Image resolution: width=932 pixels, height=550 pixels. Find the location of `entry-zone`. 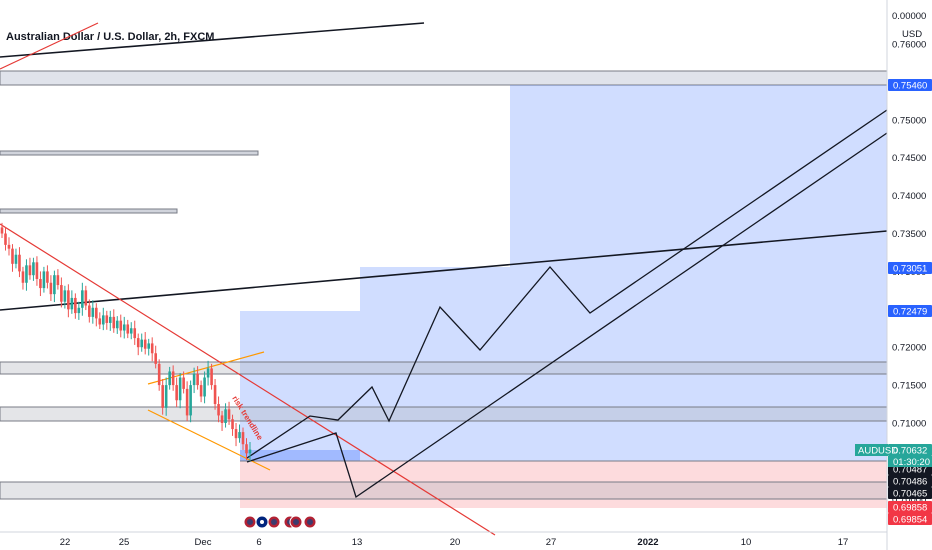

entry-zone is located at coordinates (300, 455).